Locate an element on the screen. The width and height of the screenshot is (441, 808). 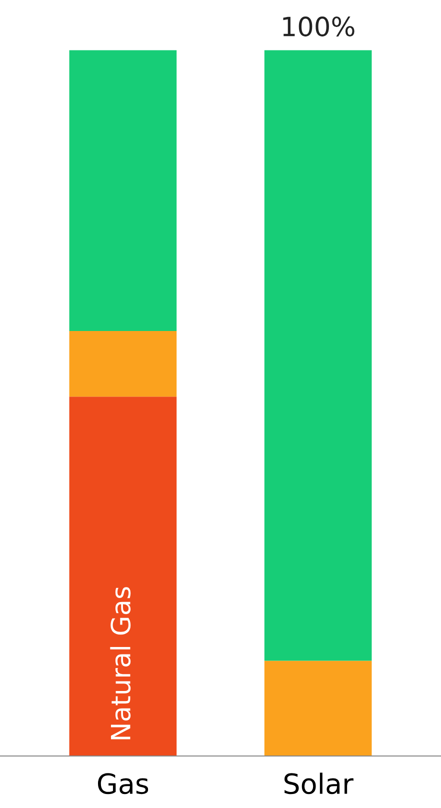
x-tick-label: Gas is located at coordinates (123, 783).